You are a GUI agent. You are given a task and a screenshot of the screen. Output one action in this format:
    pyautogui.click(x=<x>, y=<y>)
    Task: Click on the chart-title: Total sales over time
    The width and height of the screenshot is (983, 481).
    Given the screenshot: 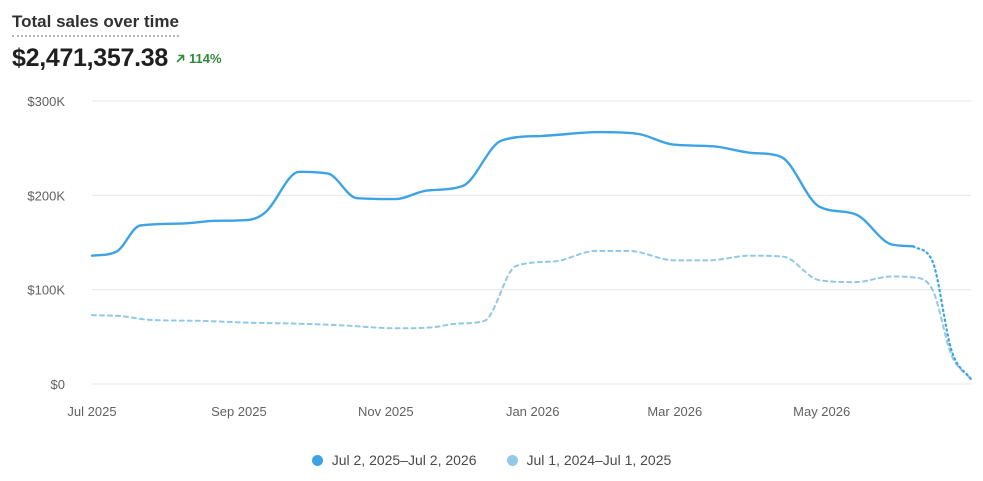 What is the action you would take?
    pyautogui.click(x=95, y=24)
    